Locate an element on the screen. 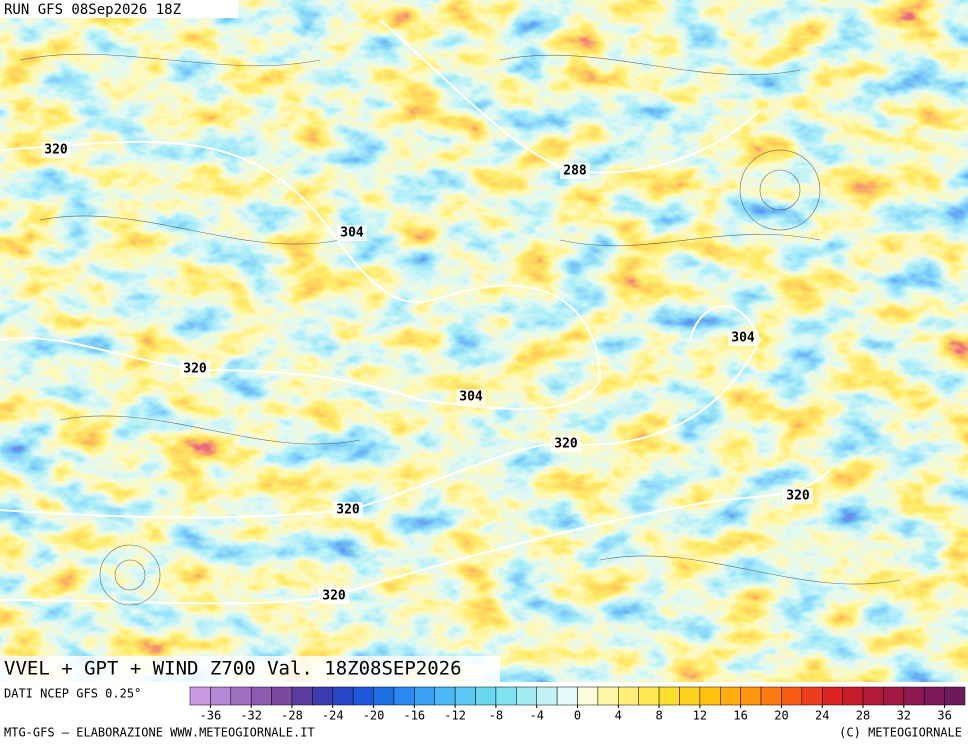 Image resolution: width=968 pixels, height=745 pixels. colorbar-tick-label: 32 is located at coordinates (904, 716).